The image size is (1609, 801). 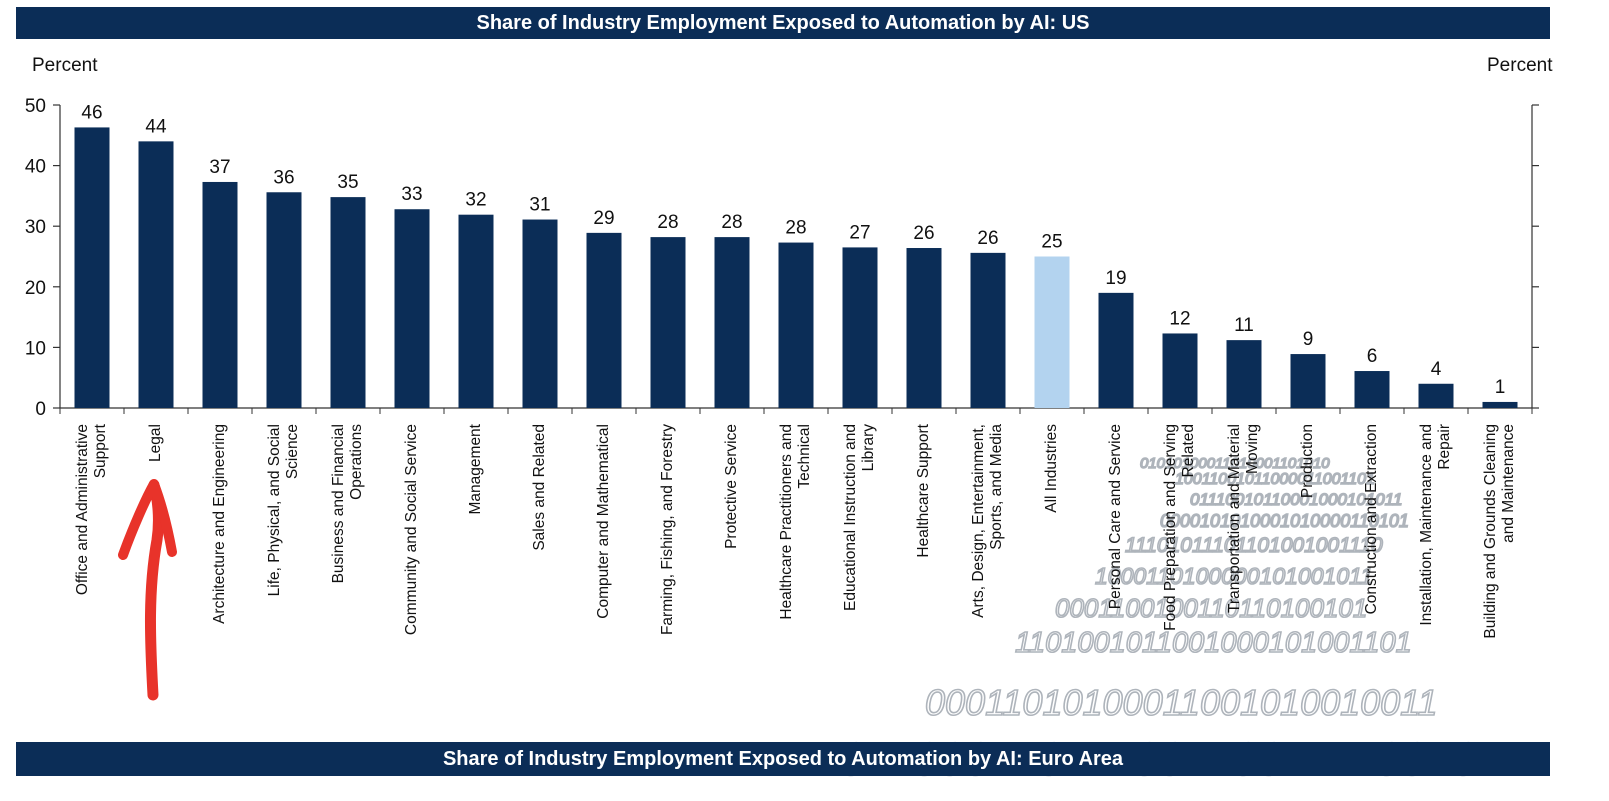 What do you see at coordinates (539, 205) in the screenshot?
I see `bar-value-label: 31` at bounding box center [539, 205].